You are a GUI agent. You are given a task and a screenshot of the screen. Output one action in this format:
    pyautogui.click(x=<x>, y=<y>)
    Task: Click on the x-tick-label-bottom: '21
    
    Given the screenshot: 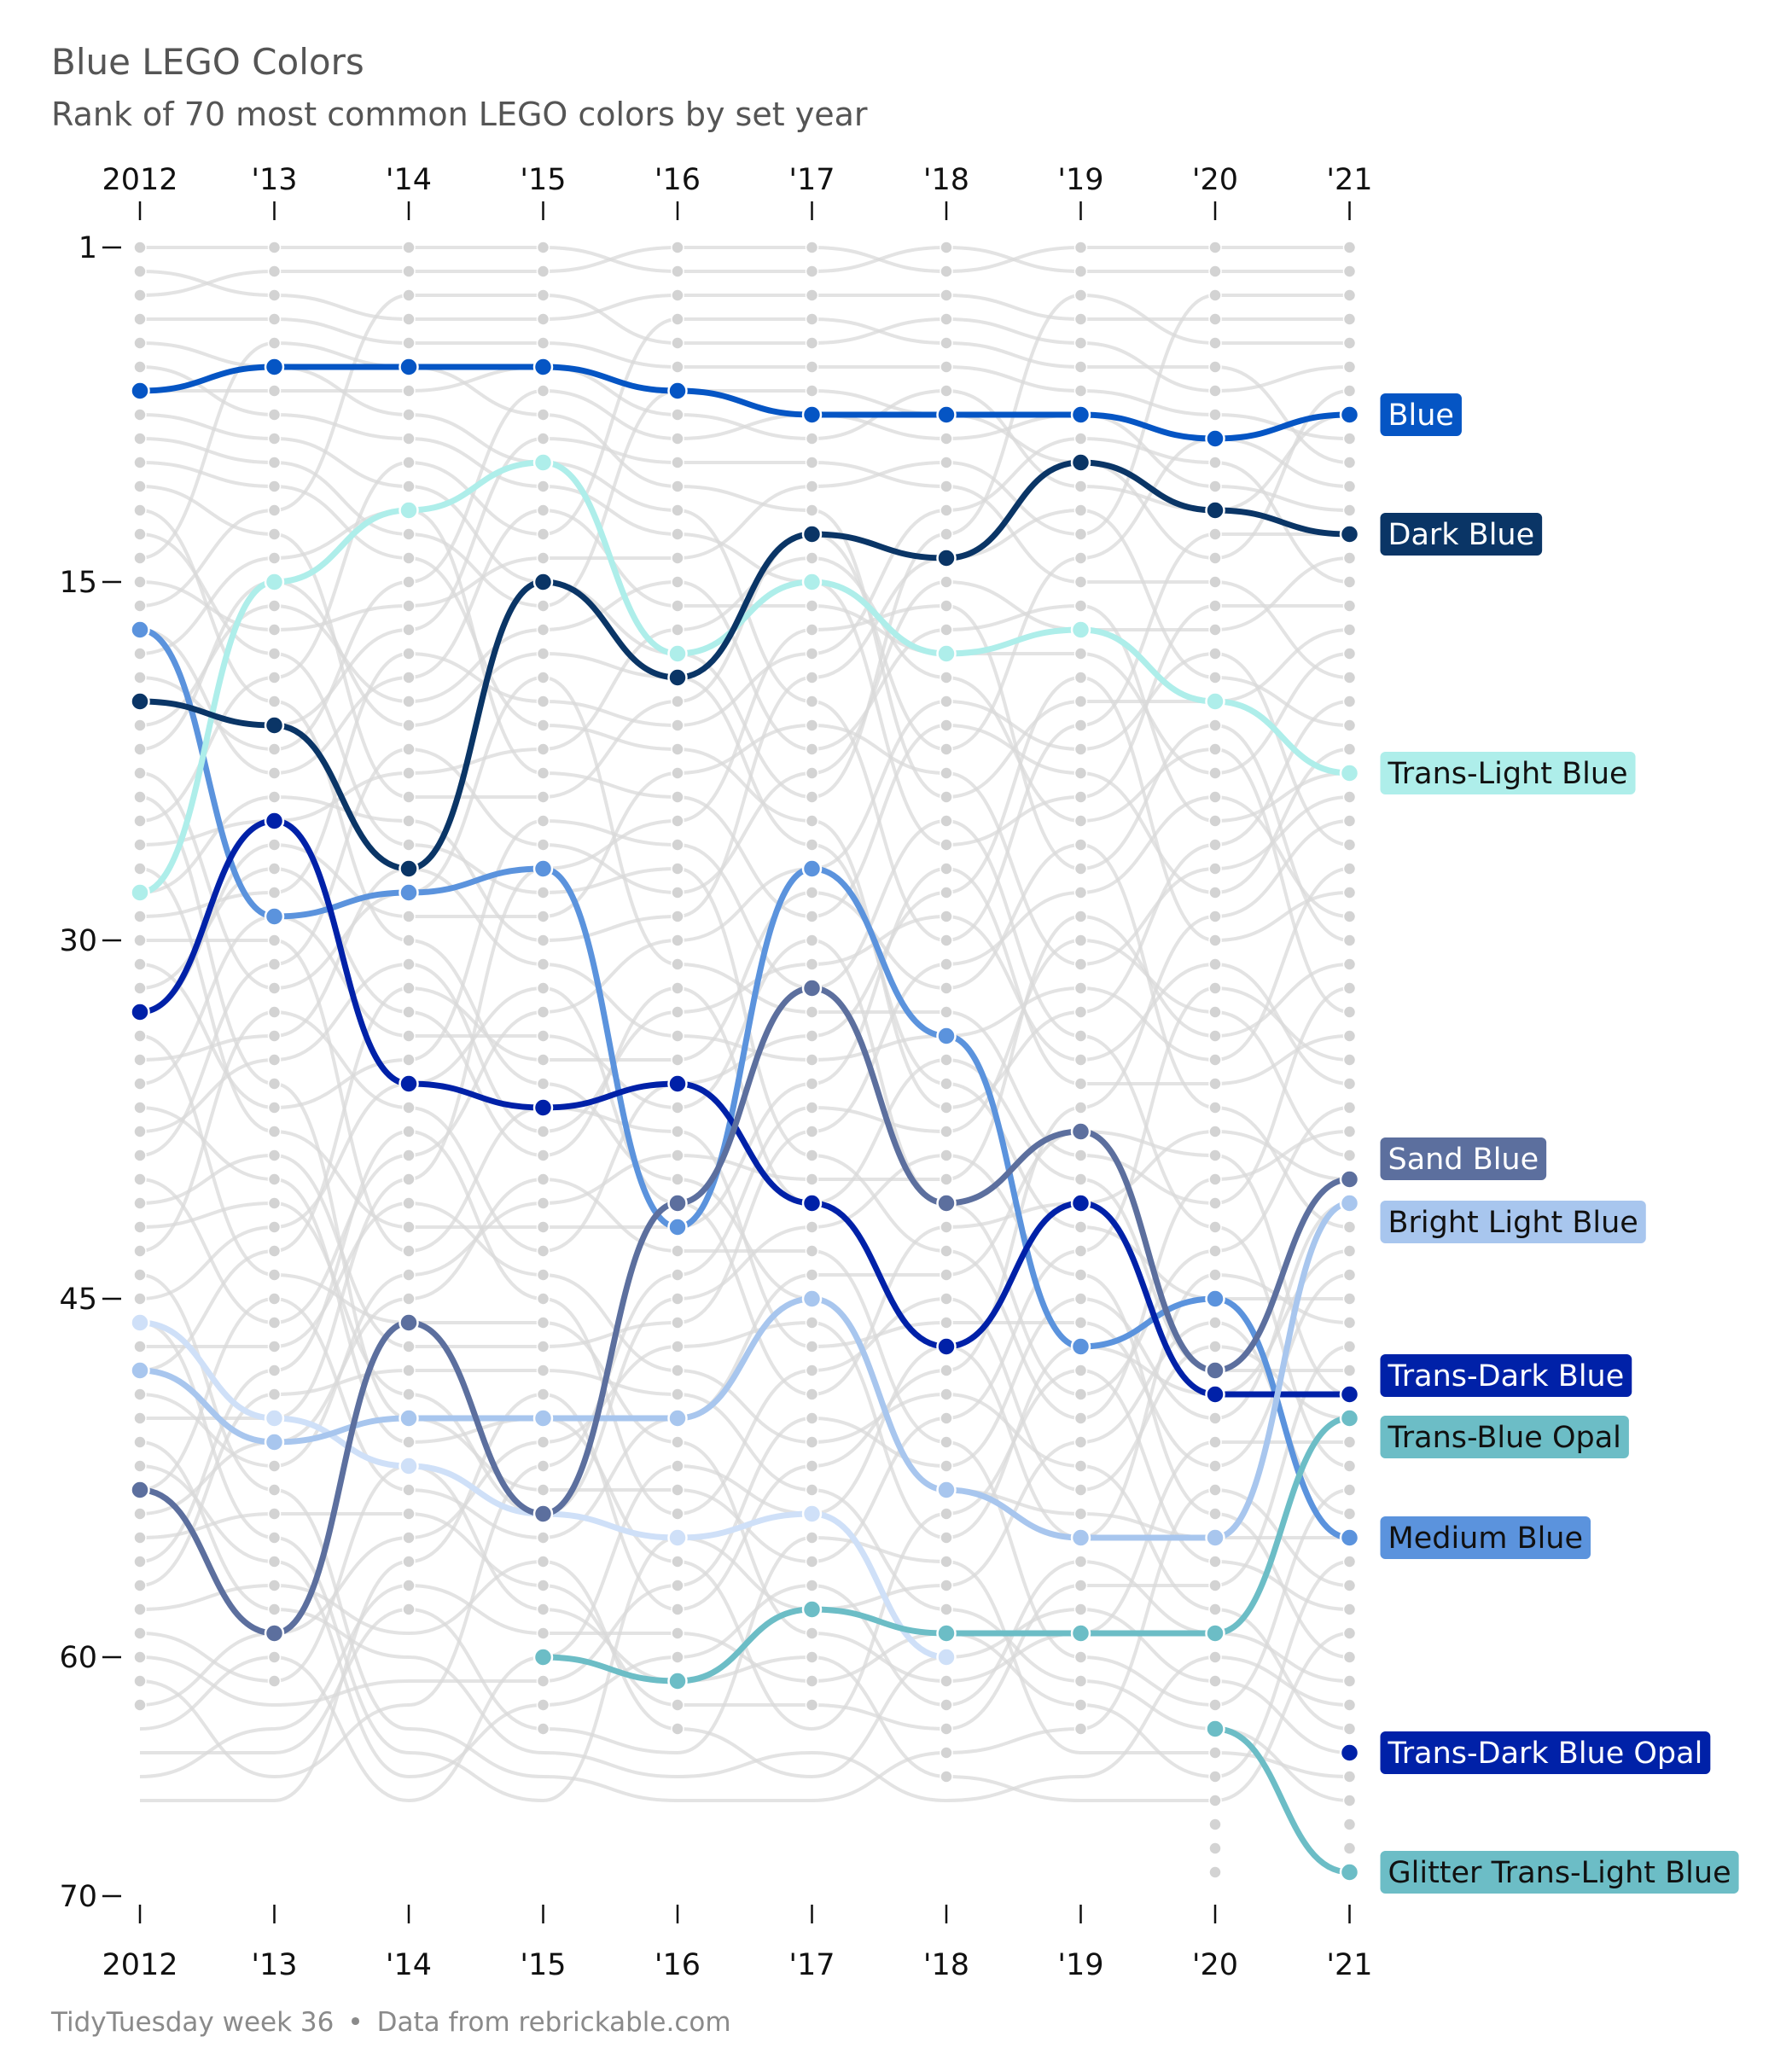 What is the action you would take?
    pyautogui.click(x=1349, y=1965)
    